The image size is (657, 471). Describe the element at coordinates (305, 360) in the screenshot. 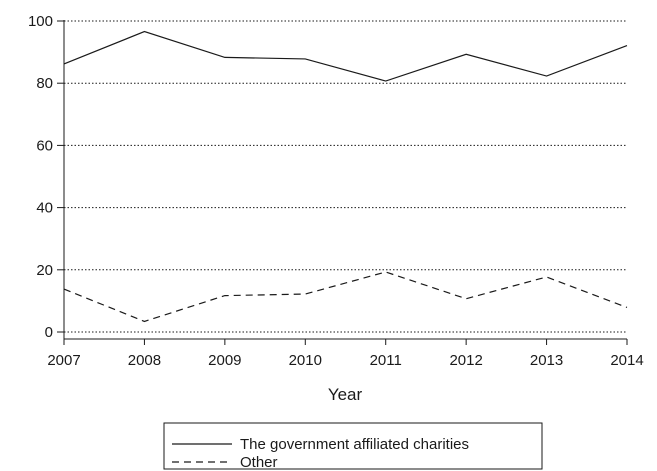

I see `x-tick-label: 2010` at that location.